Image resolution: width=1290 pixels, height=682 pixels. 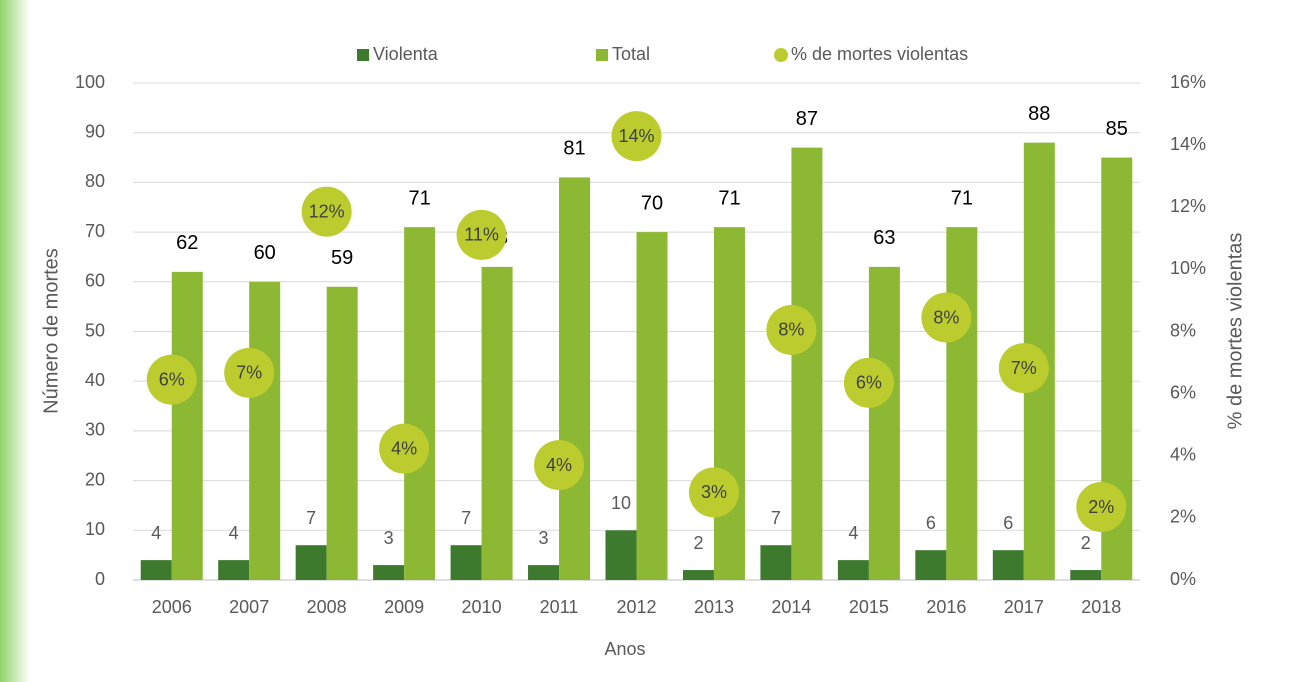 I want to click on x-tick-label: 2017, so click(x=1024, y=607).